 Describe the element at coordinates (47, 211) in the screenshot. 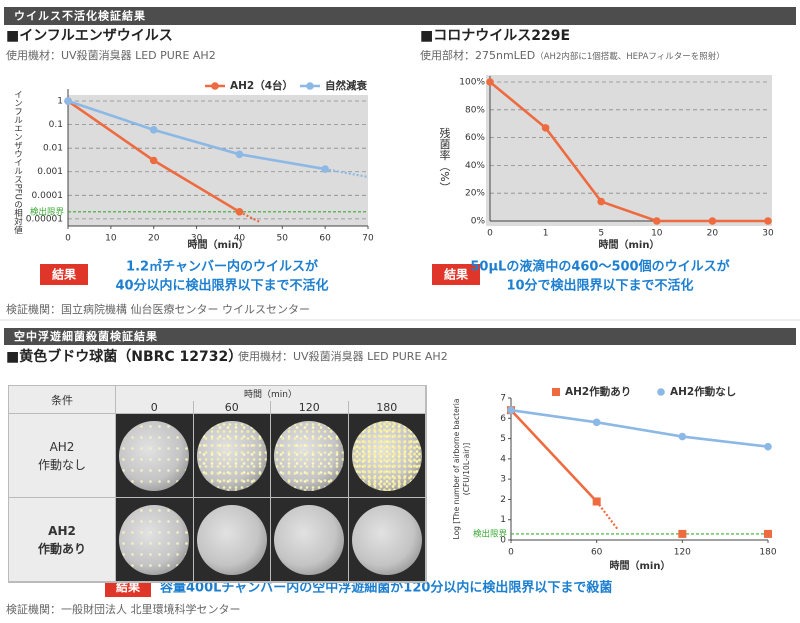

I see `detection-limit-label: 検出限界` at that location.